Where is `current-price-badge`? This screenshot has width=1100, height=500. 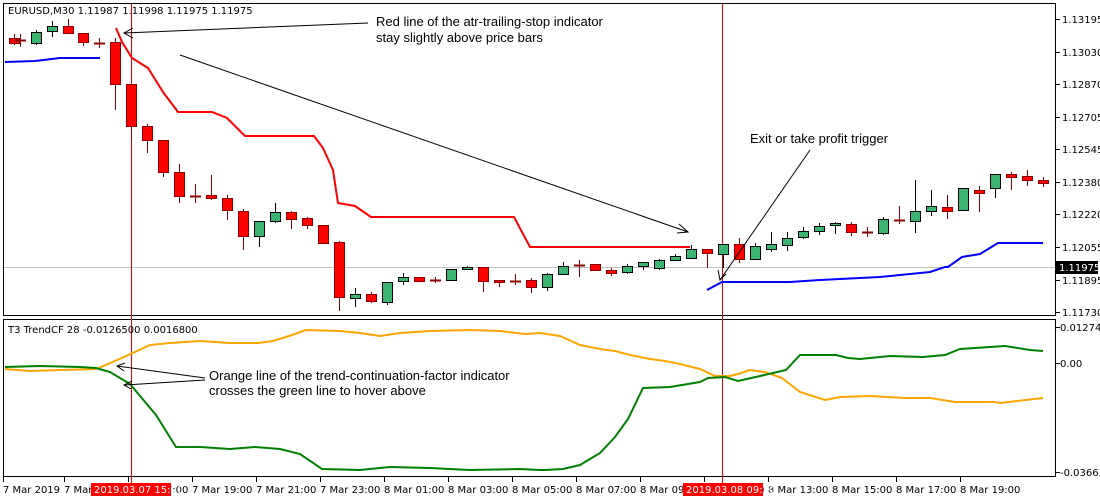 current-price-badge is located at coordinates (1077, 267).